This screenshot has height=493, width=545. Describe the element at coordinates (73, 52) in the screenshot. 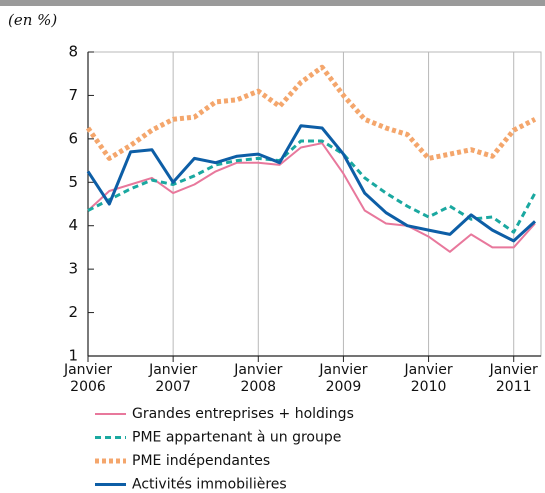

I see `y-tick-label: 8` at that location.